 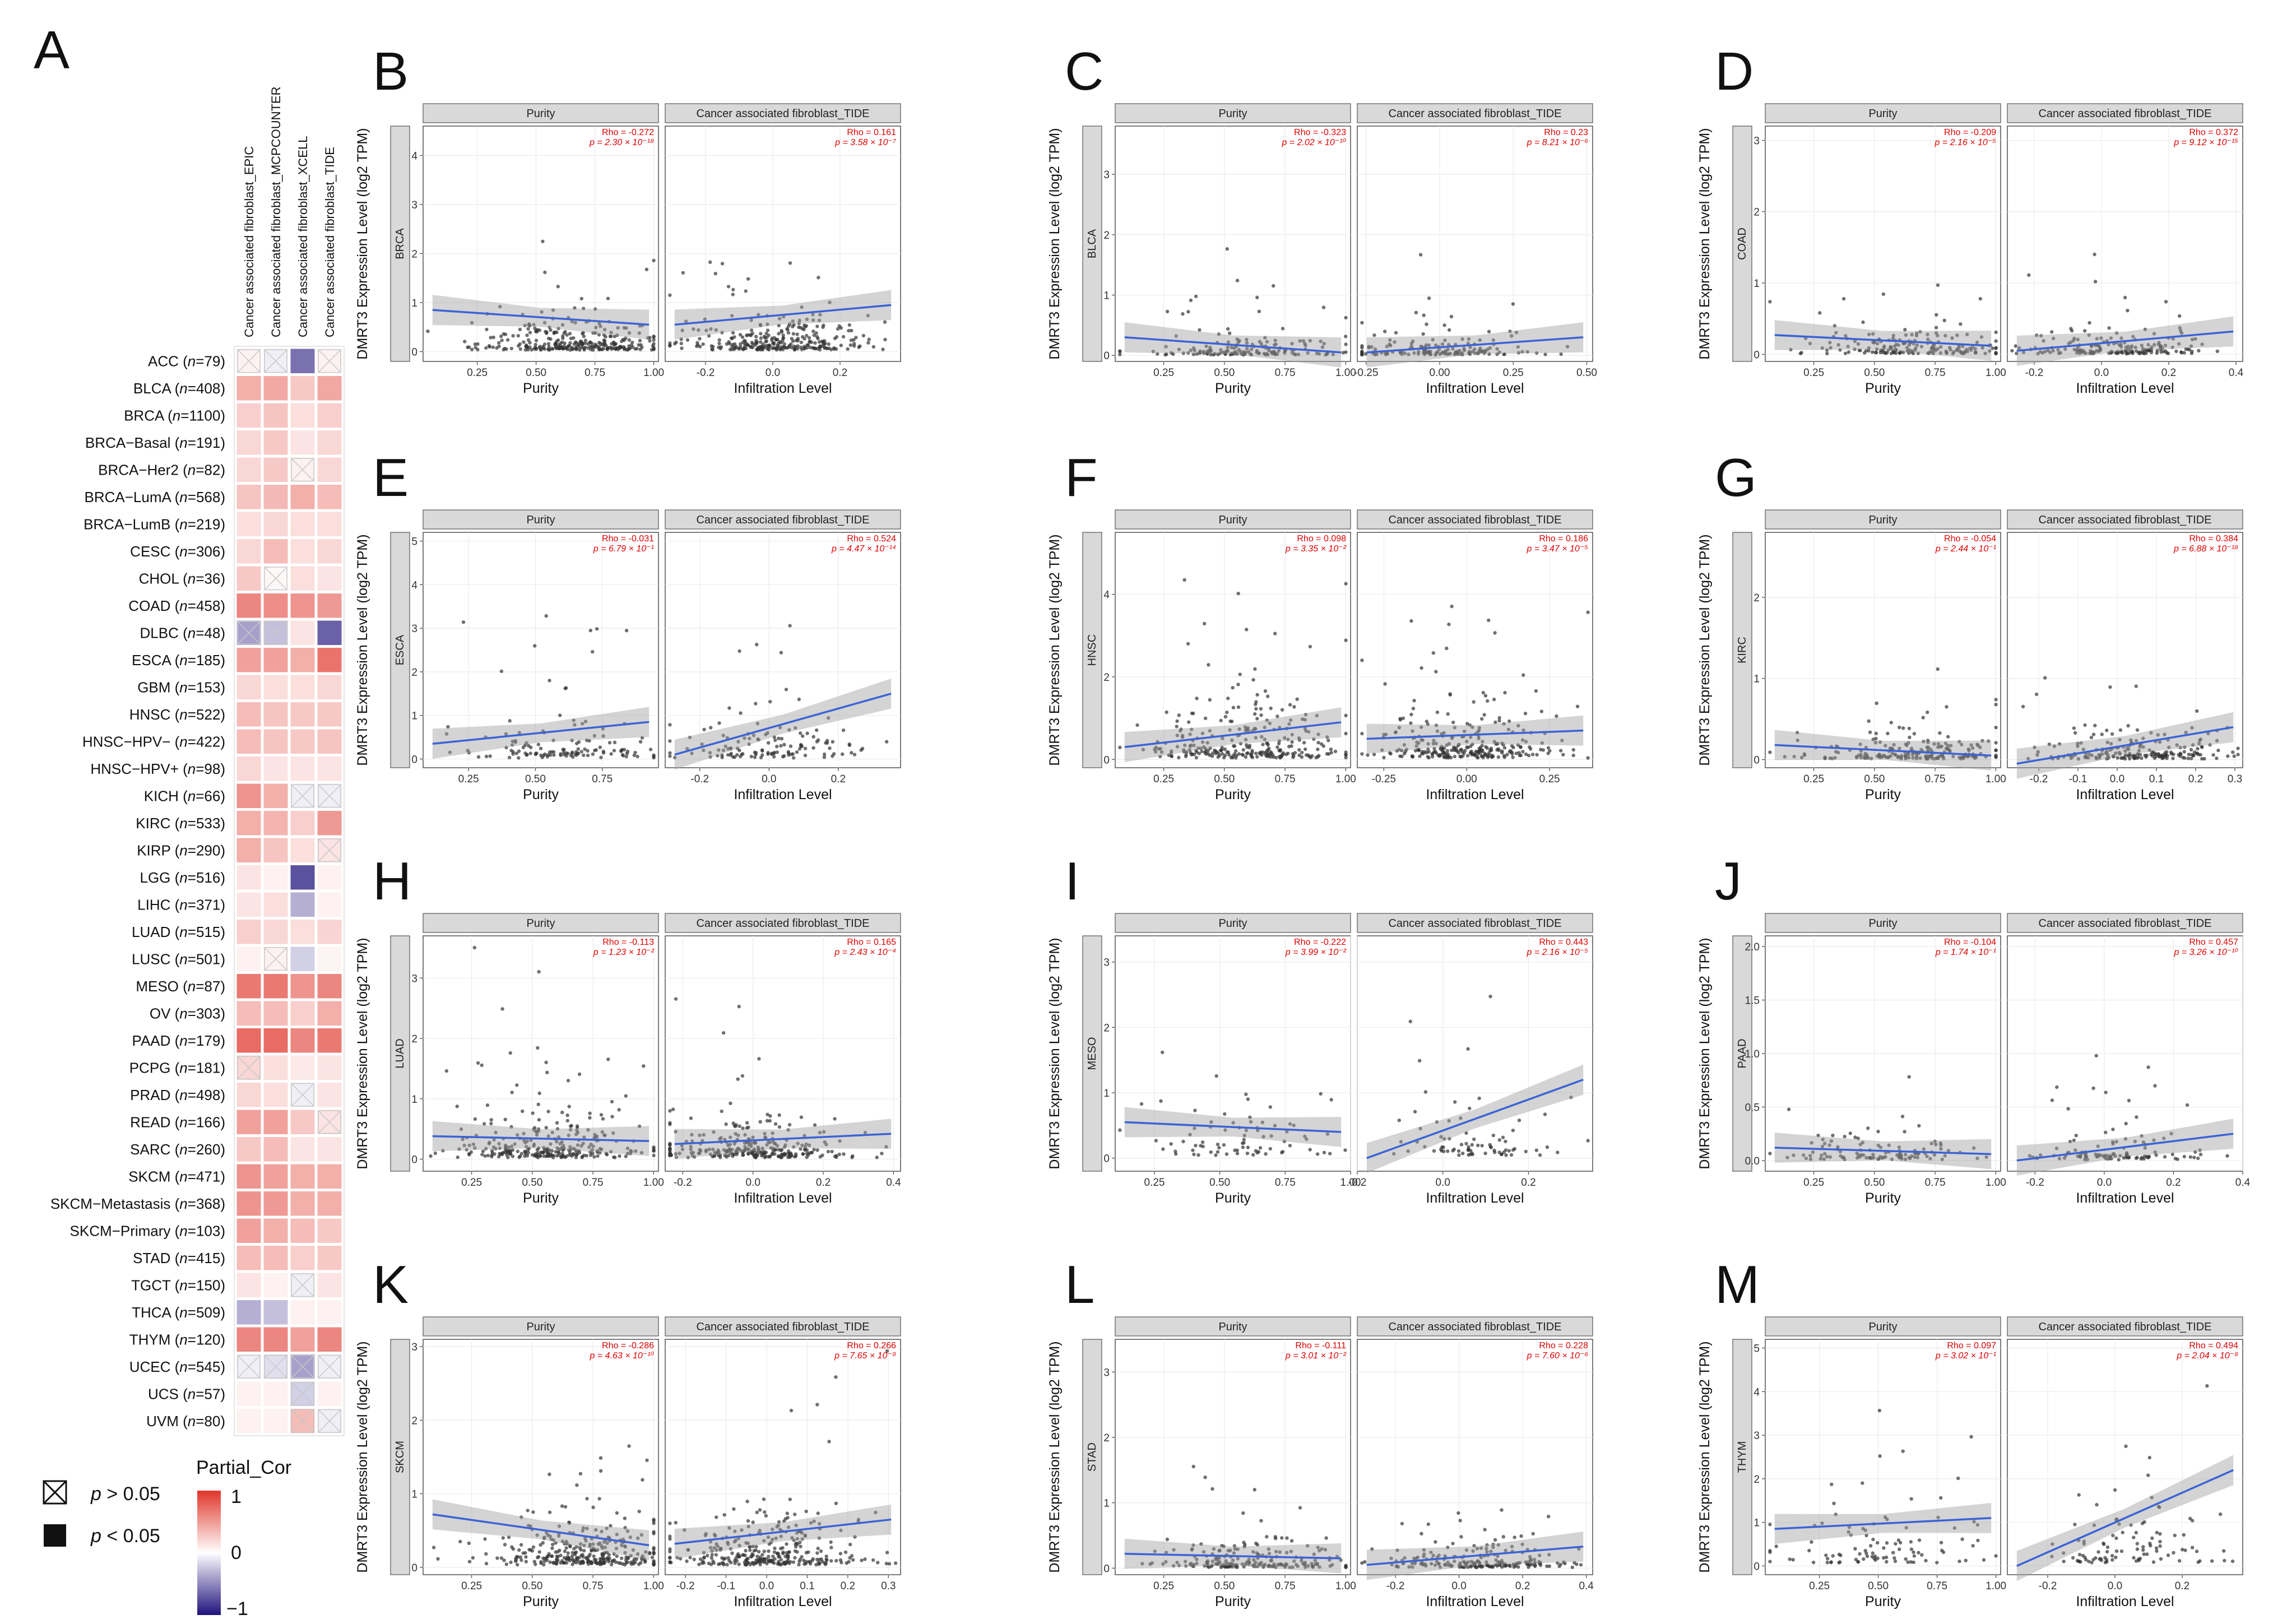 I want to click on ns-cross-mark, so click(x=329, y=1122).